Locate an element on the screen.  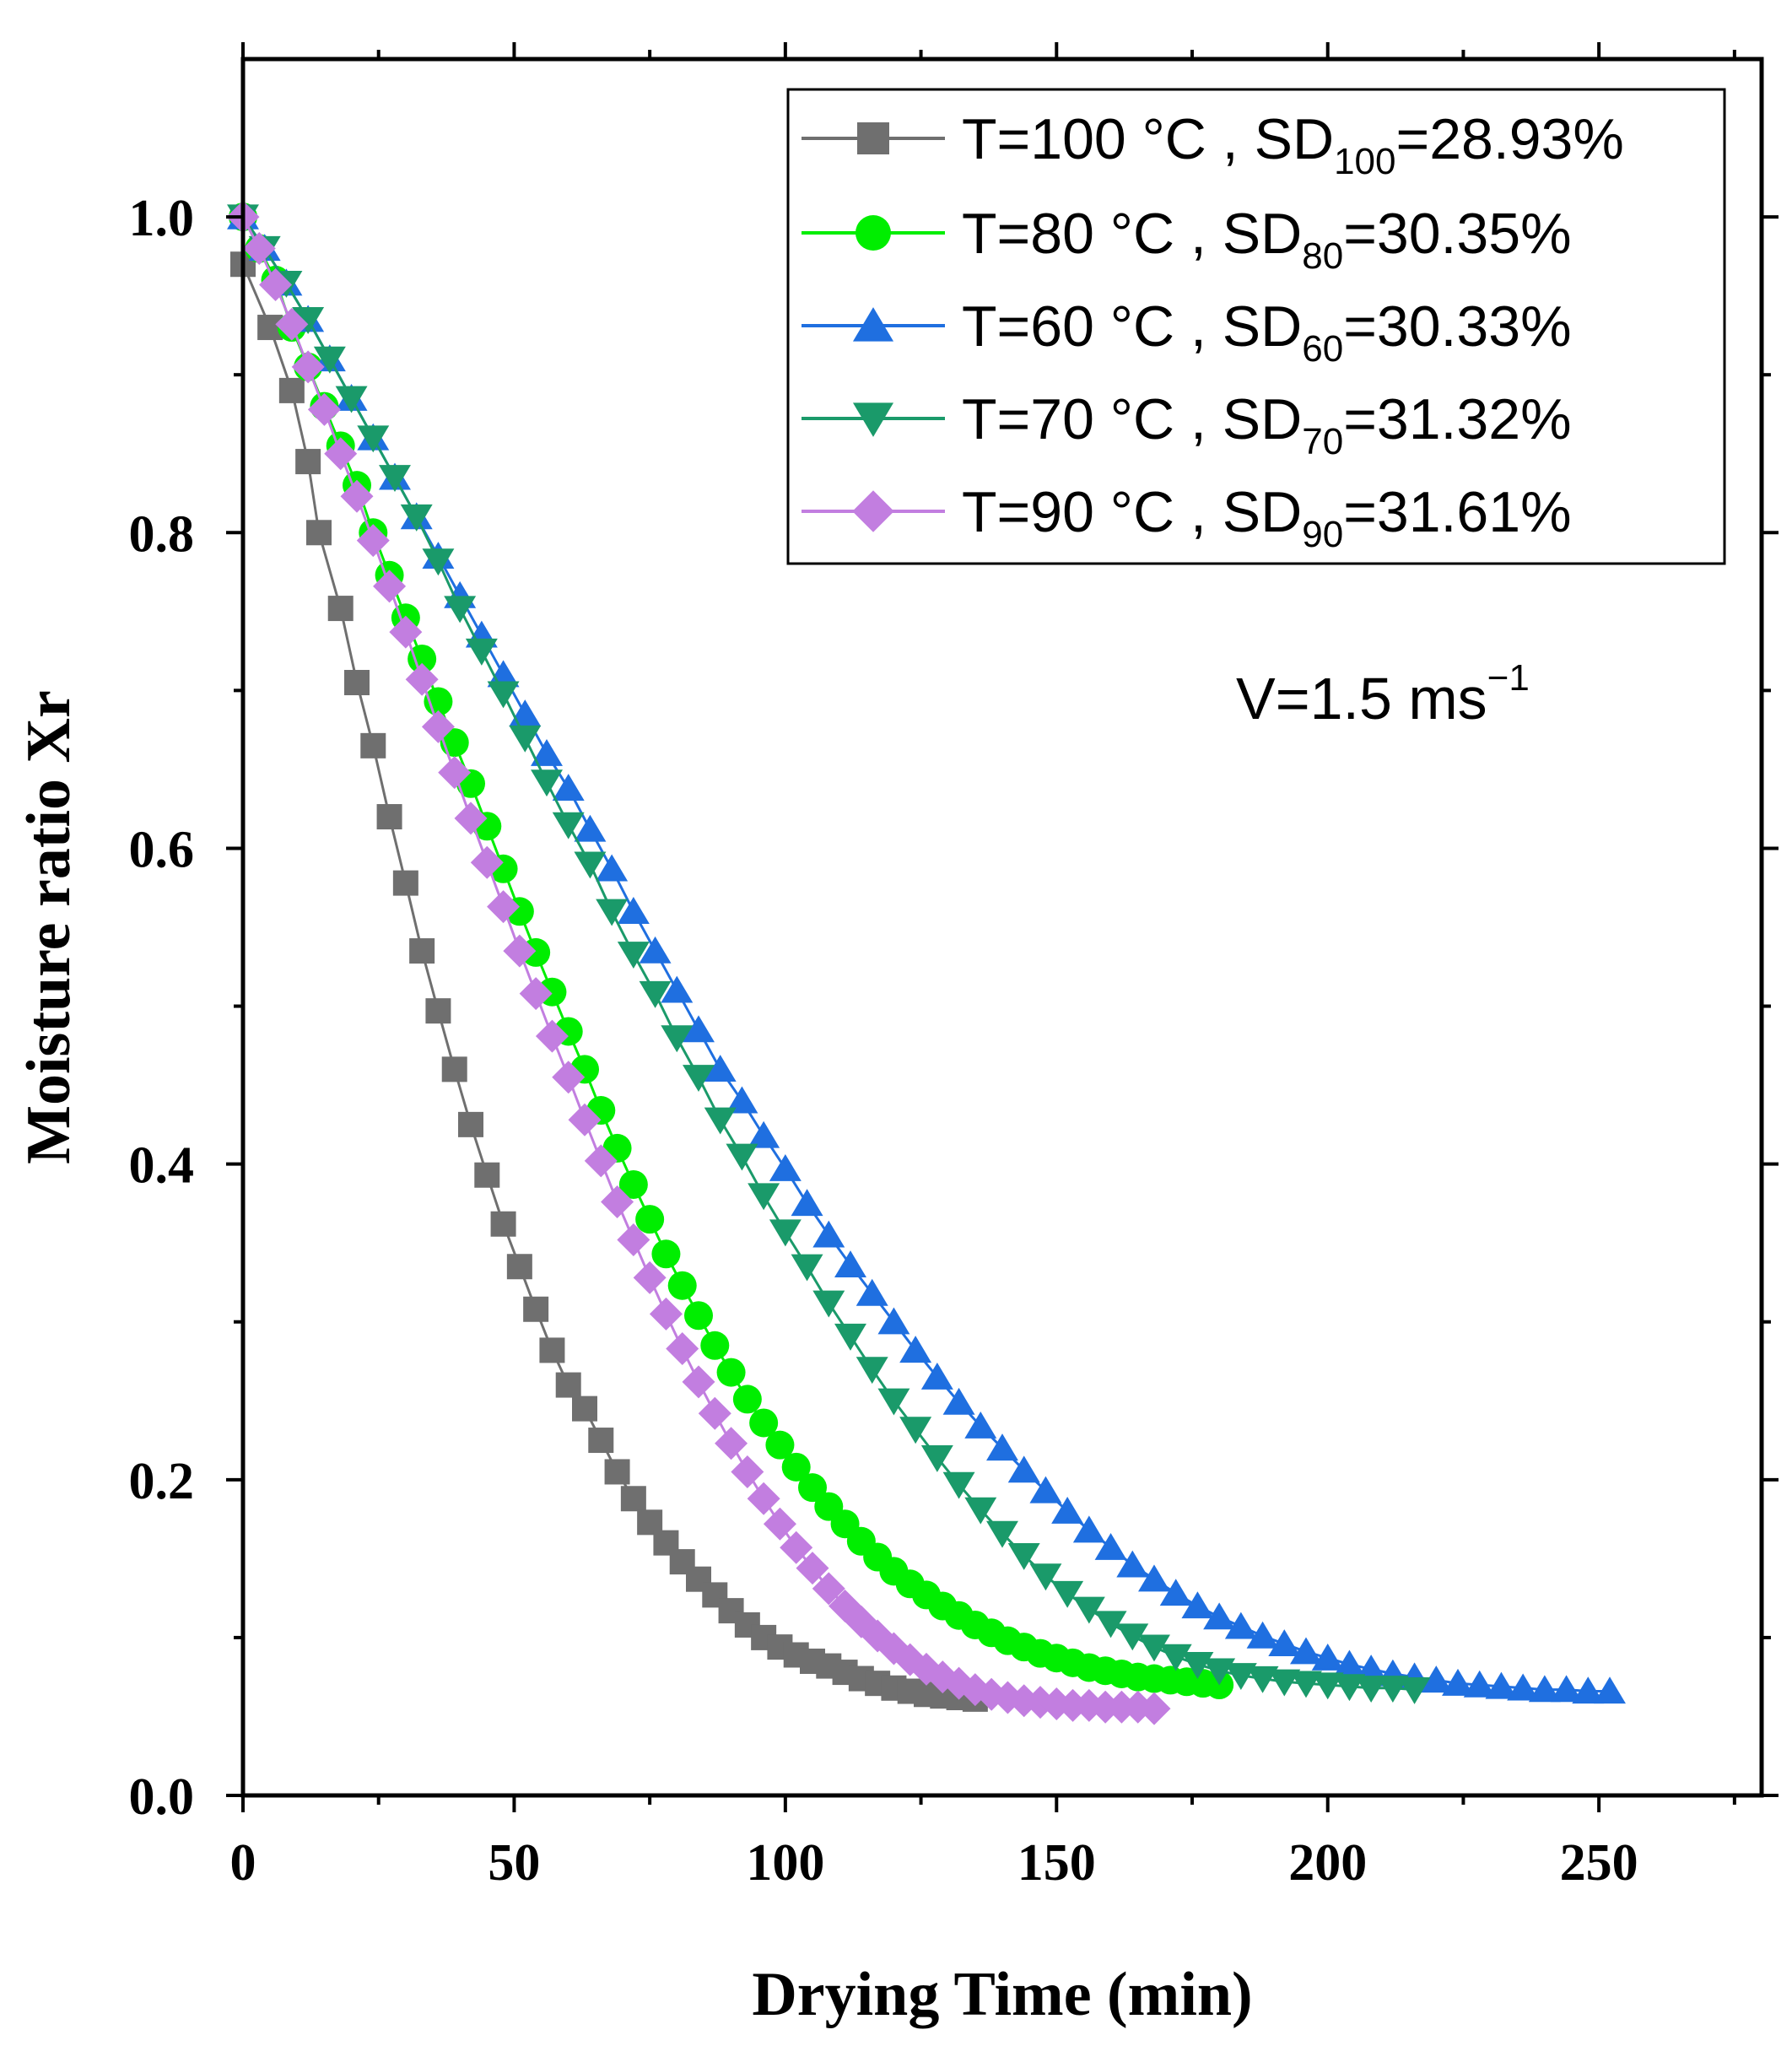
legend-label: T=100 °C , SD100=28.93% is located at coordinates (1293, 144).